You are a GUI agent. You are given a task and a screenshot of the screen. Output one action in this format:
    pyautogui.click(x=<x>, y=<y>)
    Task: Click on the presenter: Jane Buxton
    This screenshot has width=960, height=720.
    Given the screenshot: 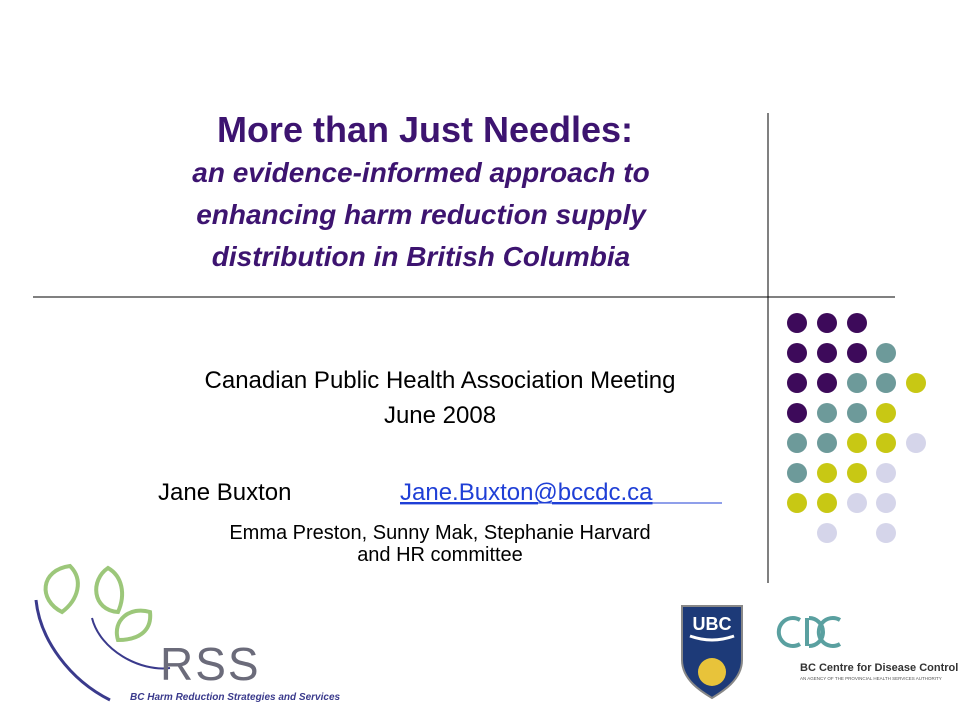 What is the action you would take?
    pyautogui.click(x=224, y=492)
    